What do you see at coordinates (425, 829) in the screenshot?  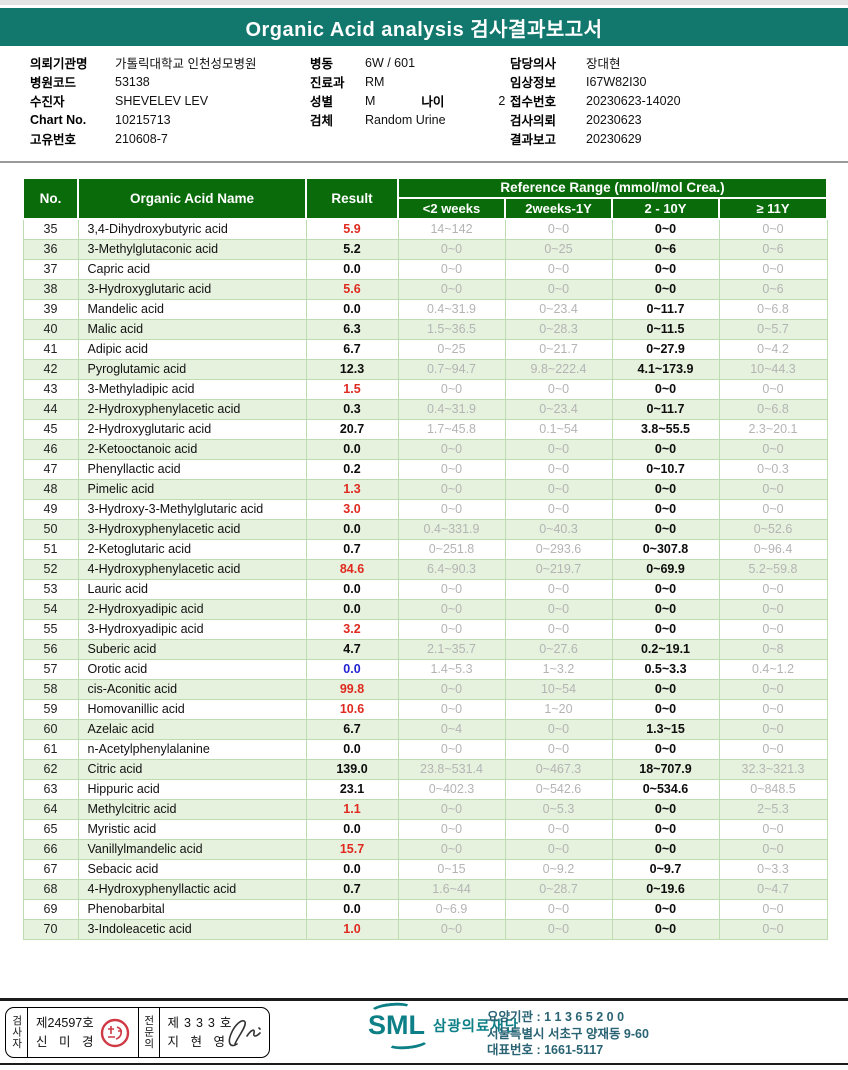 I see `table-row: 65 Myristic acid 0.0 0~0 0~0 0~0 0~0` at bounding box center [425, 829].